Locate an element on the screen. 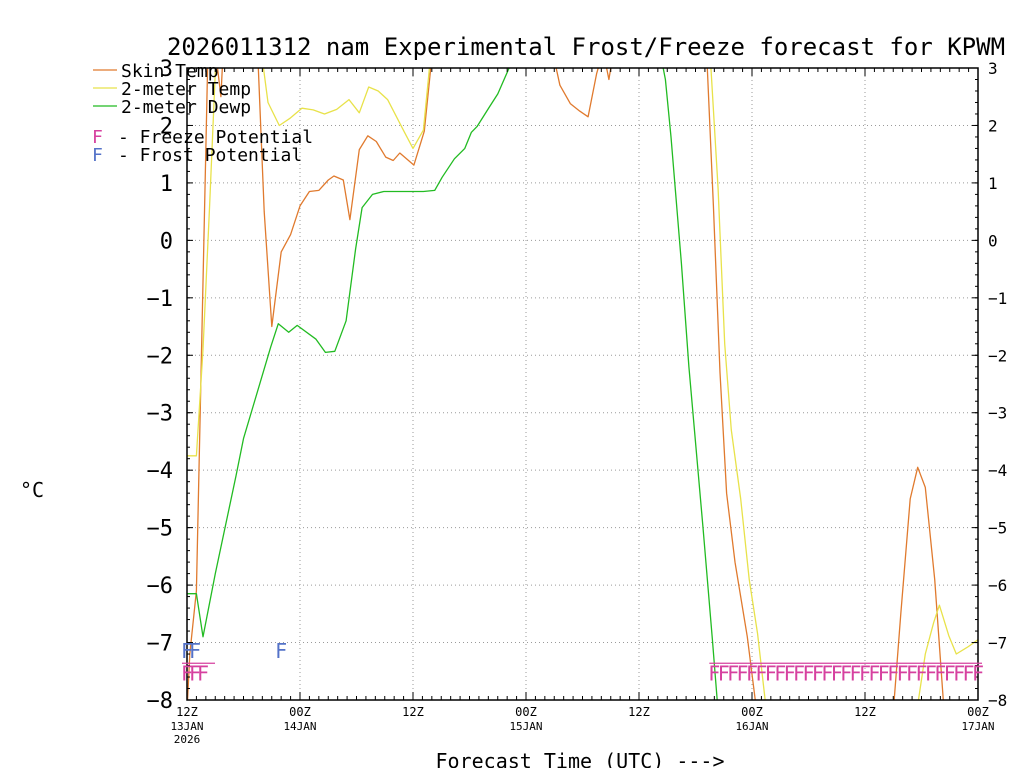 The height and width of the screenshot is (768, 1024). y-tick-label-right: −1 is located at coordinates (997, 298).